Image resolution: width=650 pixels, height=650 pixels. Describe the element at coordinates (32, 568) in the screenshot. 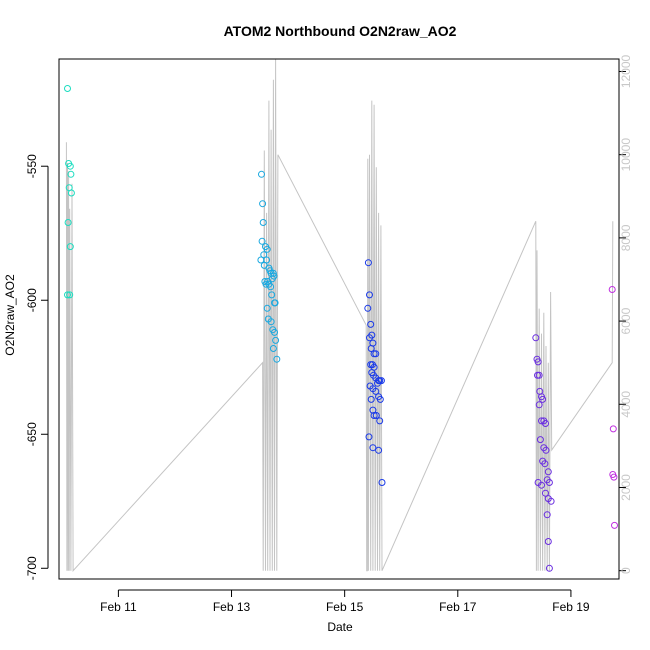

I see `y-tick-label-3: -700` at that location.